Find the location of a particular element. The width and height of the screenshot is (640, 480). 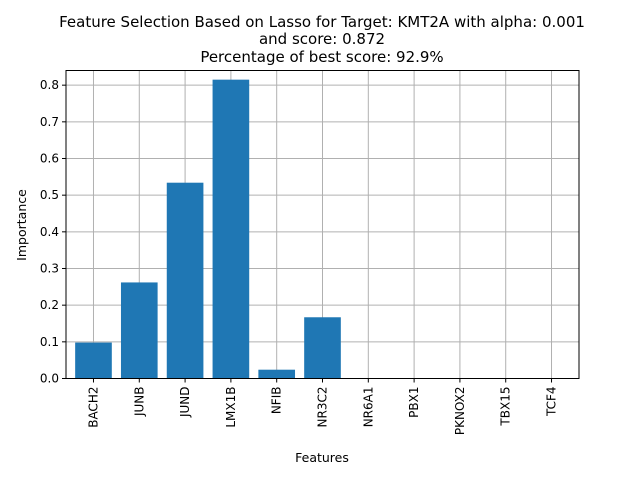

bar-bach2 is located at coordinates (93, 360).